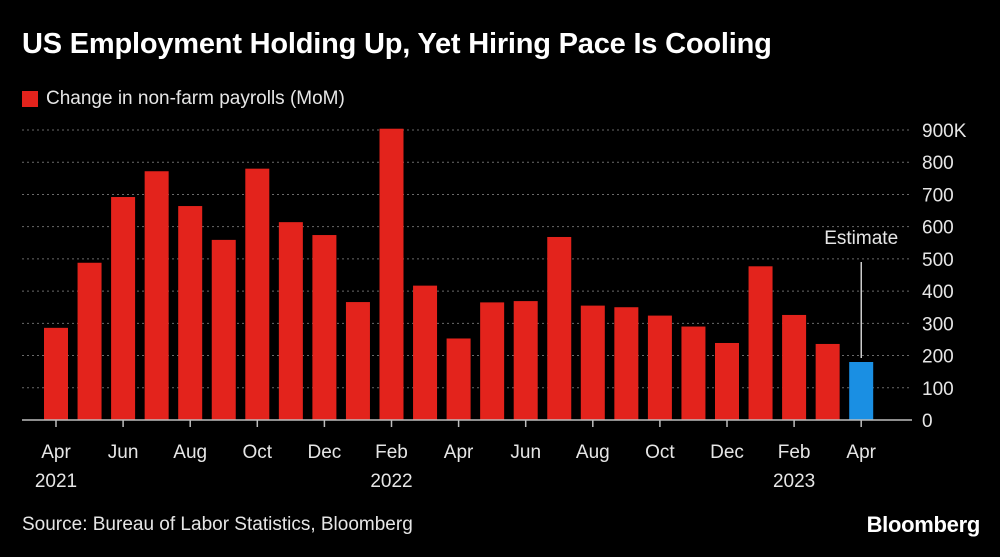 This screenshot has width=1000, height=557. Describe the element at coordinates (938, 260) in the screenshot. I see `y-tick-label: 500` at that location.